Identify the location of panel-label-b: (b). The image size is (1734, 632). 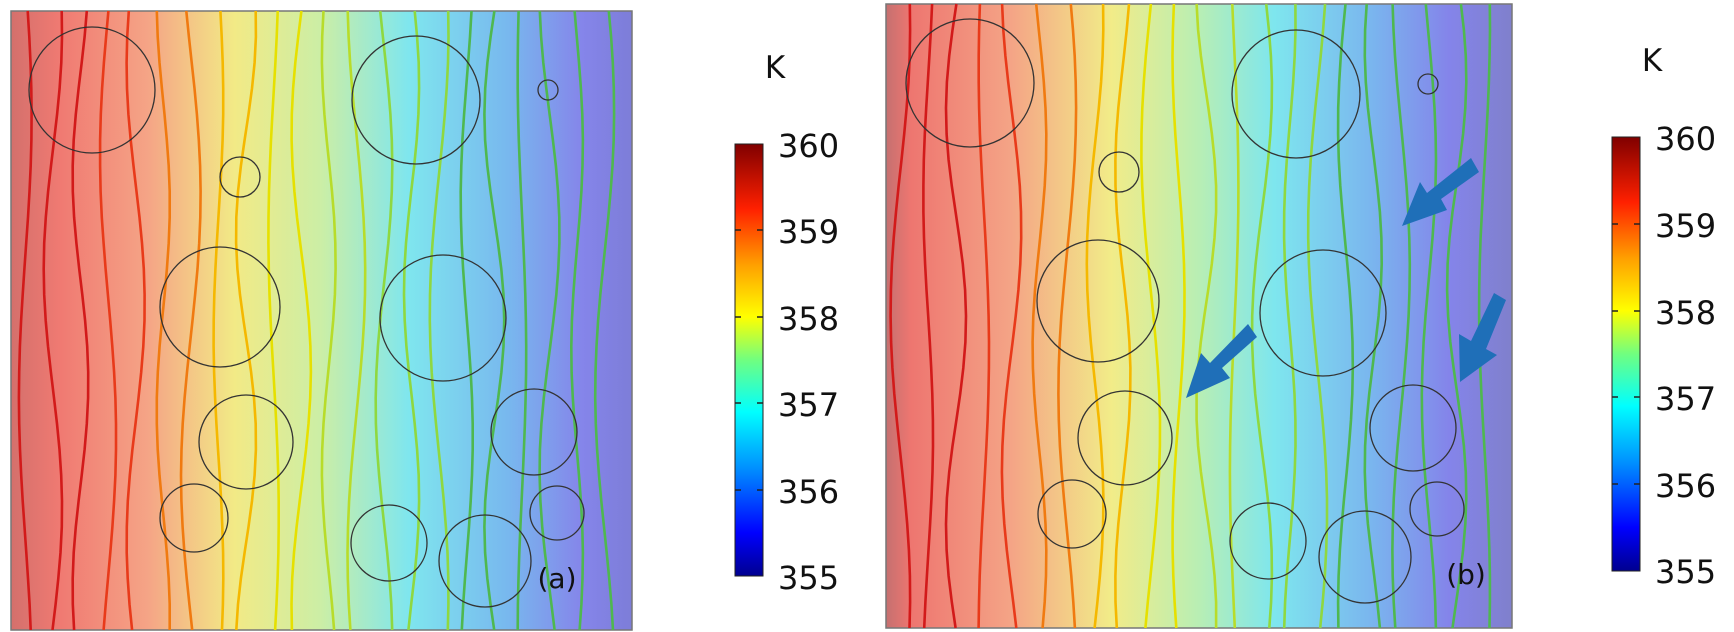
(1466, 574).